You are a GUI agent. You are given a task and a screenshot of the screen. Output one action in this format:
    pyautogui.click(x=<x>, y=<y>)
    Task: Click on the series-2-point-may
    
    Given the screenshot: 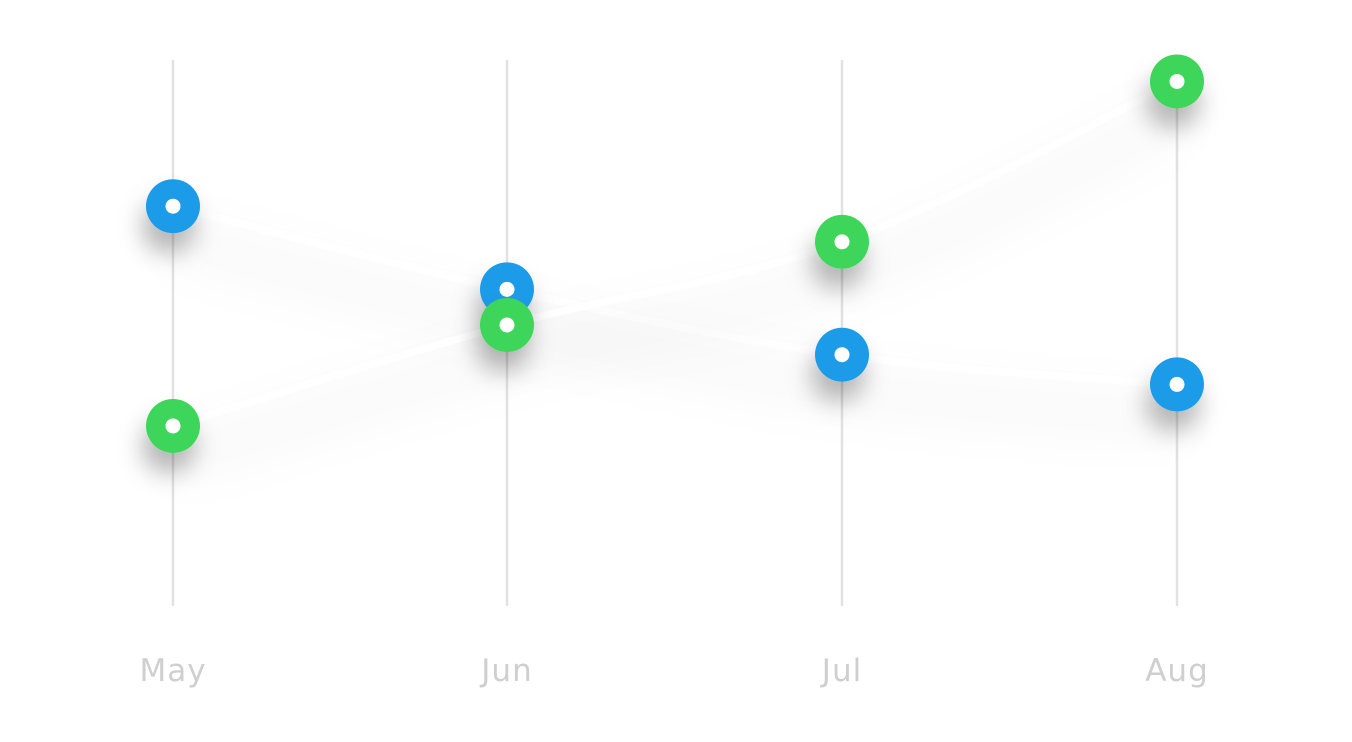 What is the action you would take?
    pyautogui.click(x=173, y=425)
    